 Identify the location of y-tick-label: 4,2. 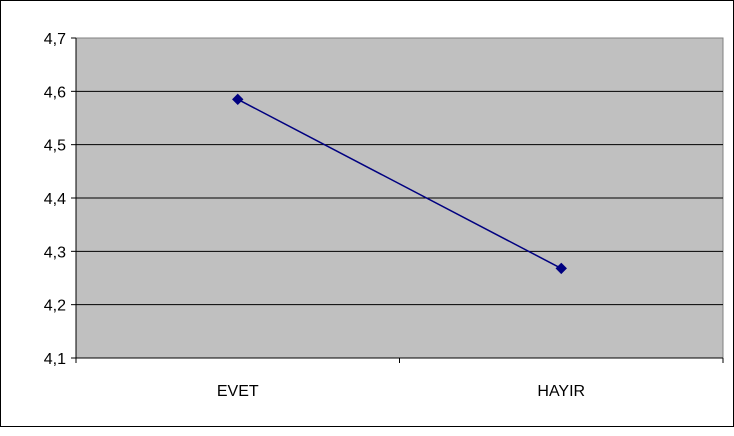
(55, 306).